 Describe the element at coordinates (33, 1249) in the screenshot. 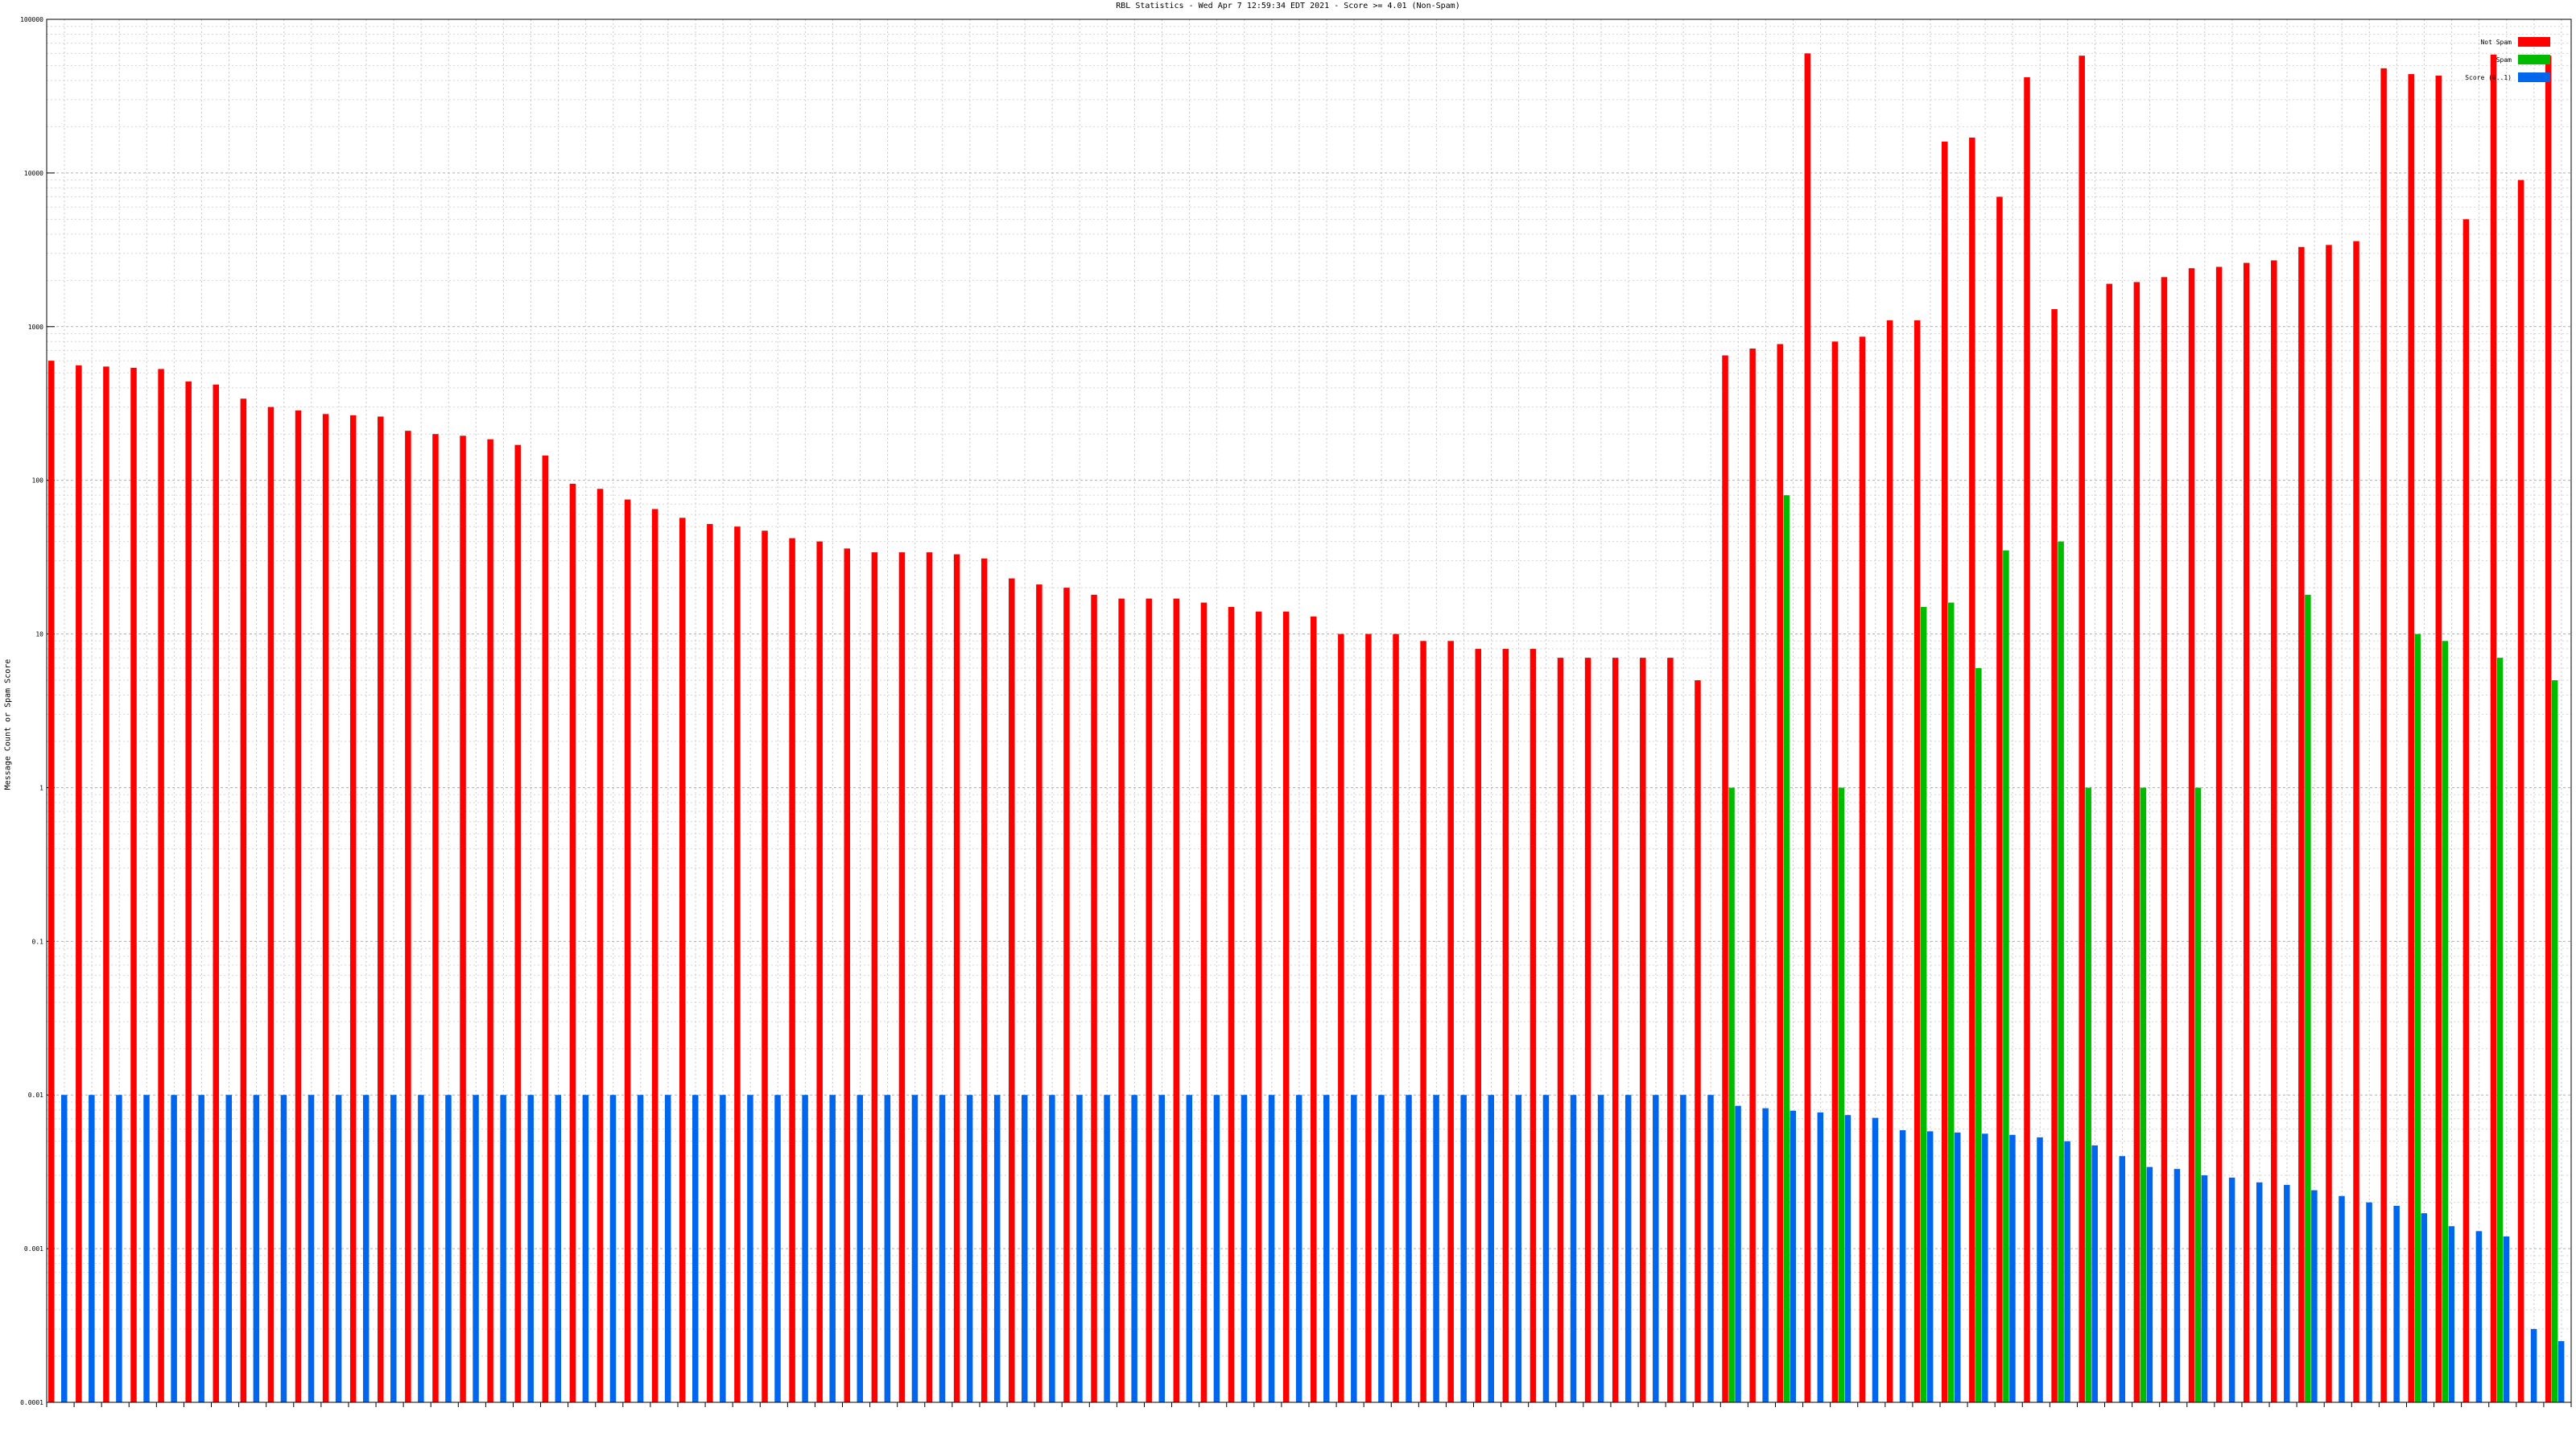

I see `y-tick-label: 0.001` at that location.